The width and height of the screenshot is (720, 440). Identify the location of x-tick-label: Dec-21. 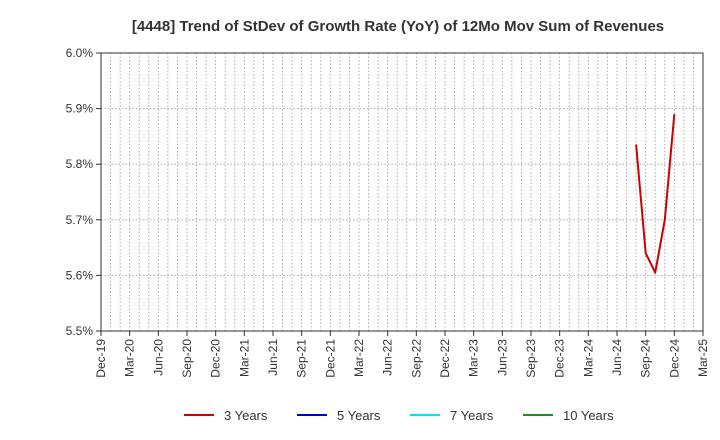
(330, 358).